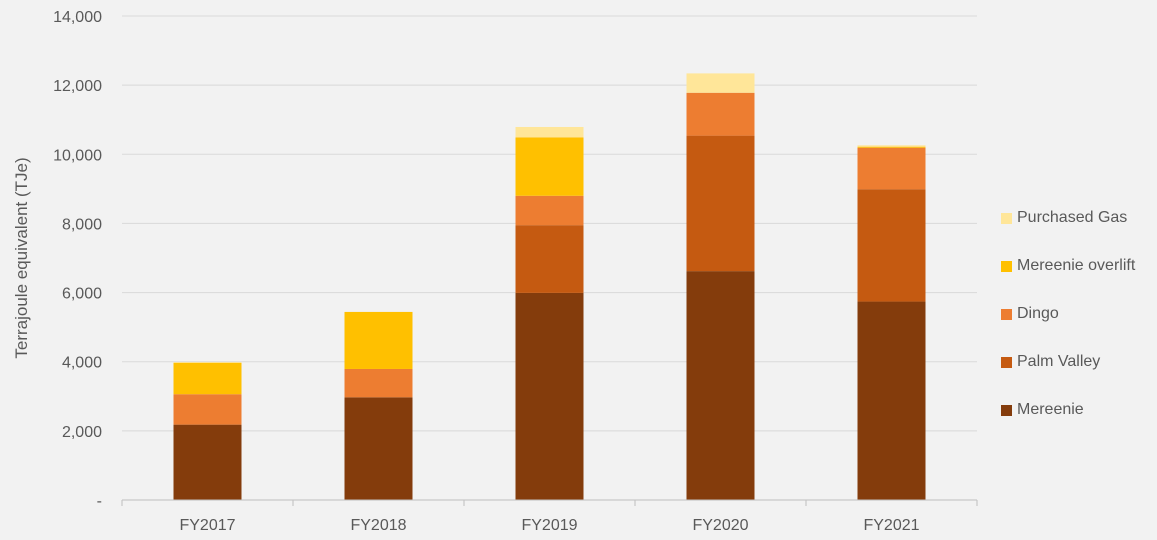  Describe the element at coordinates (378, 525) in the screenshot. I see `x-tick-label: FY2018` at that location.